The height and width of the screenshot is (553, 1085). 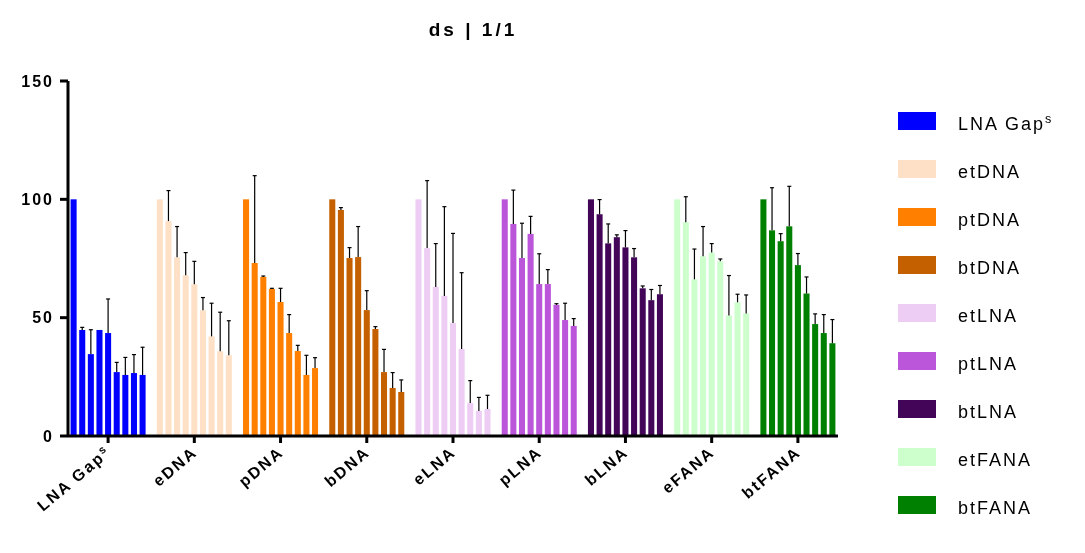 I want to click on legend-label: ptLNA, so click(x=988, y=364).